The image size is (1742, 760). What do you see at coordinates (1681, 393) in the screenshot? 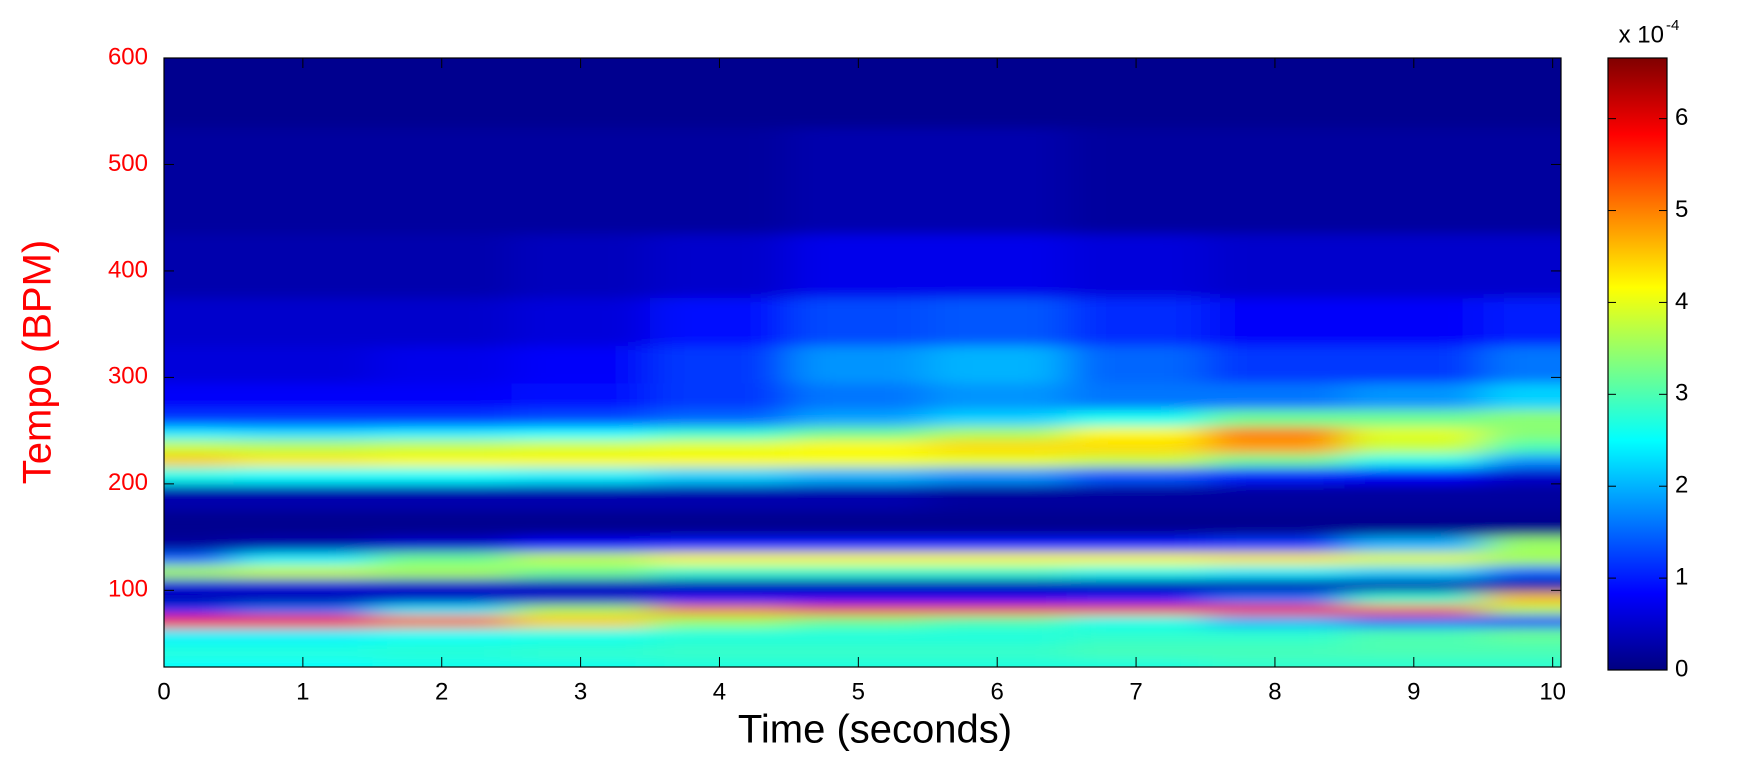
I see `colorbar-tick-label: 3` at bounding box center [1681, 393].